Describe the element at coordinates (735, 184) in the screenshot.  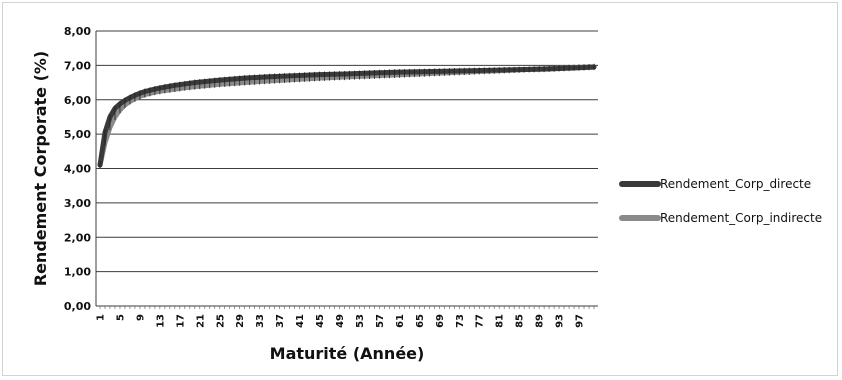
I see `legend-label-directe: Rendement_Corp_directe` at that location.